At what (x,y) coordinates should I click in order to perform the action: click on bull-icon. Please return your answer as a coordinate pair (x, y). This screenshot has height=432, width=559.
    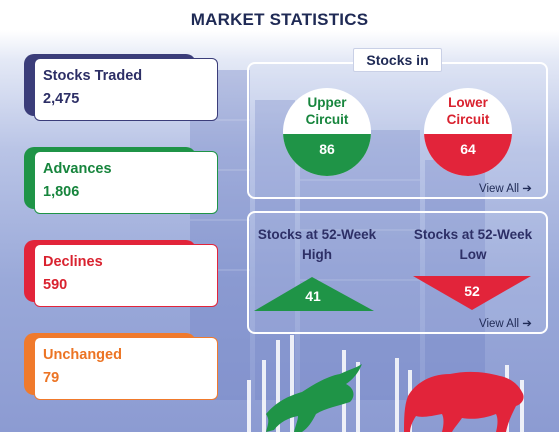
    Looking at the image, I should click on (314, 398).